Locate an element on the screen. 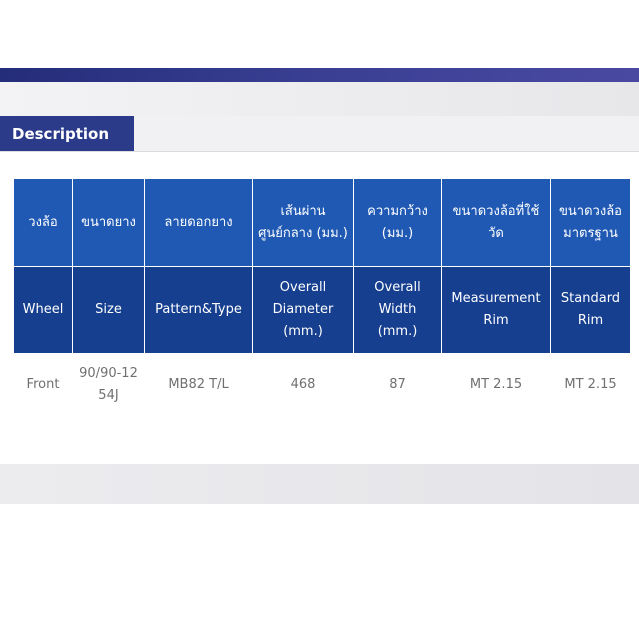 This screenshot has width=639, height=639. header-cell-width-th: ความกว้าง (มม.) is located at coordinates (397, 222).